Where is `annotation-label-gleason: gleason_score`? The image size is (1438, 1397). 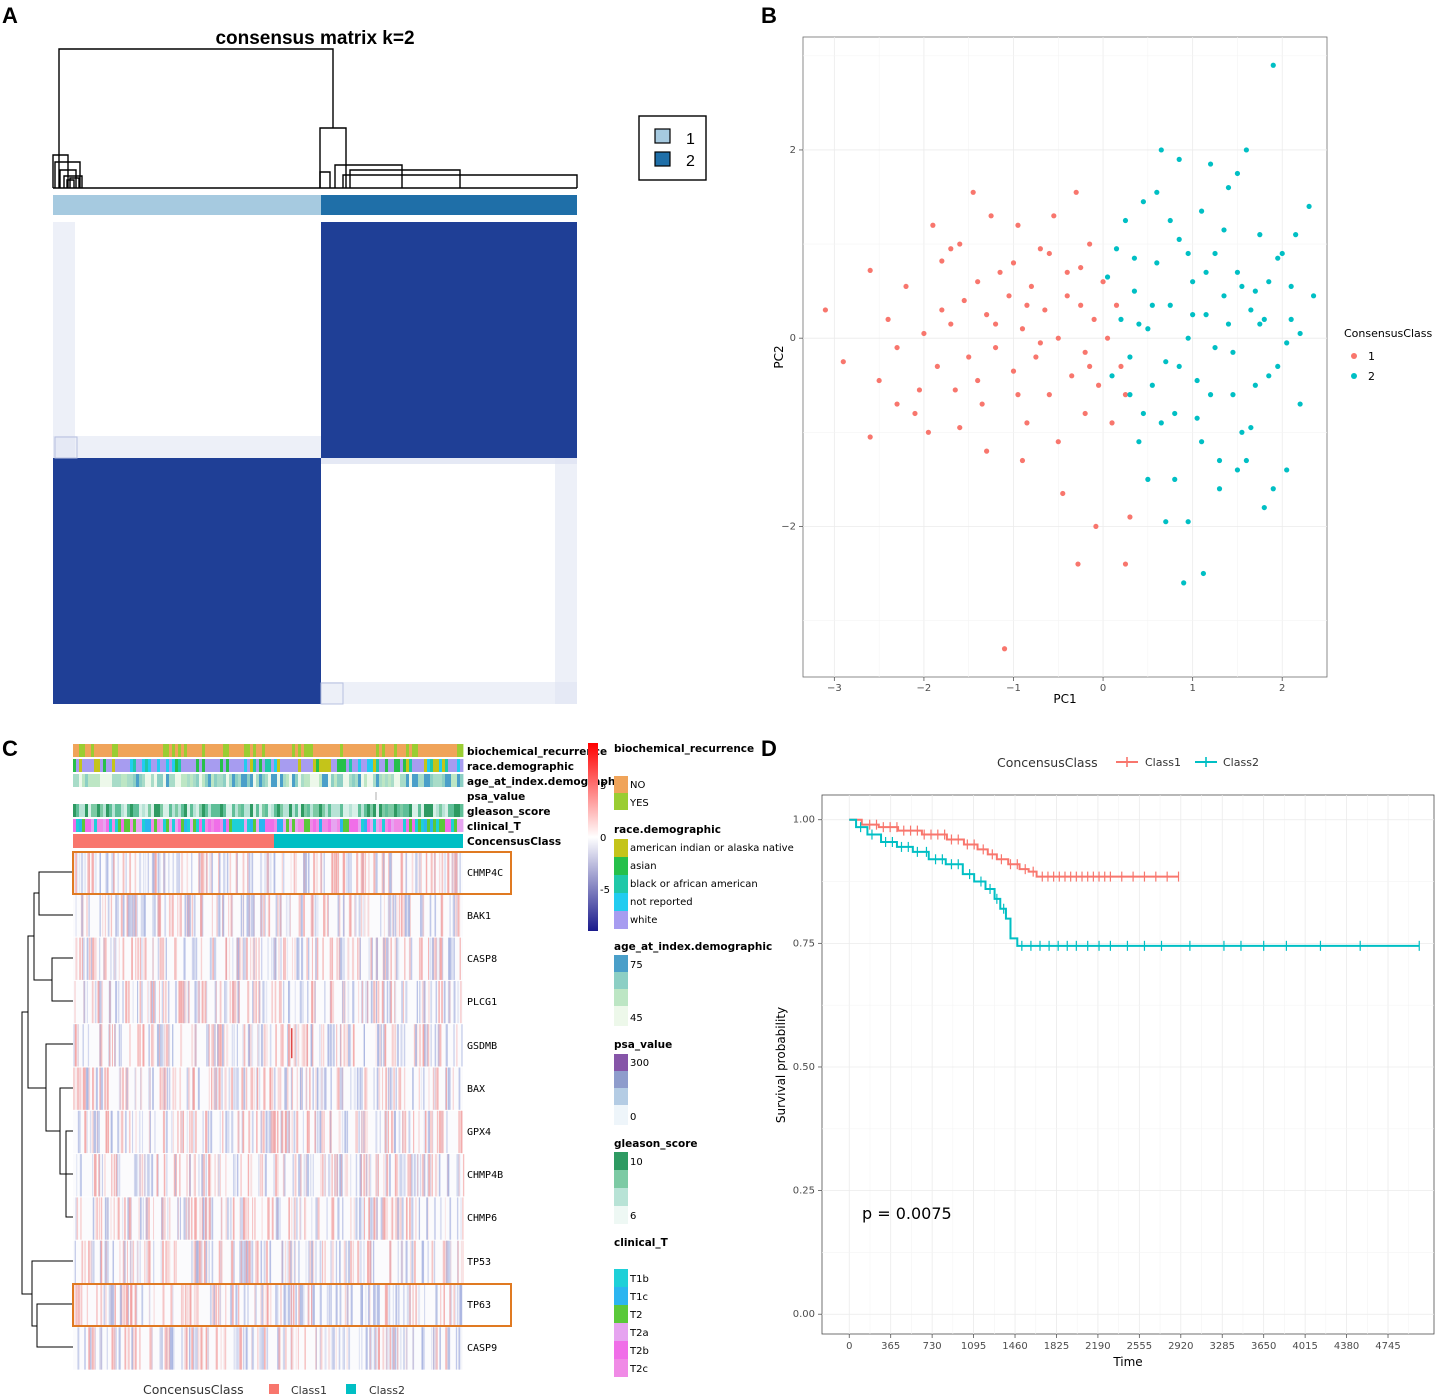 annotation-label-gleason: gleason_score is located at coordinates (509, 812).